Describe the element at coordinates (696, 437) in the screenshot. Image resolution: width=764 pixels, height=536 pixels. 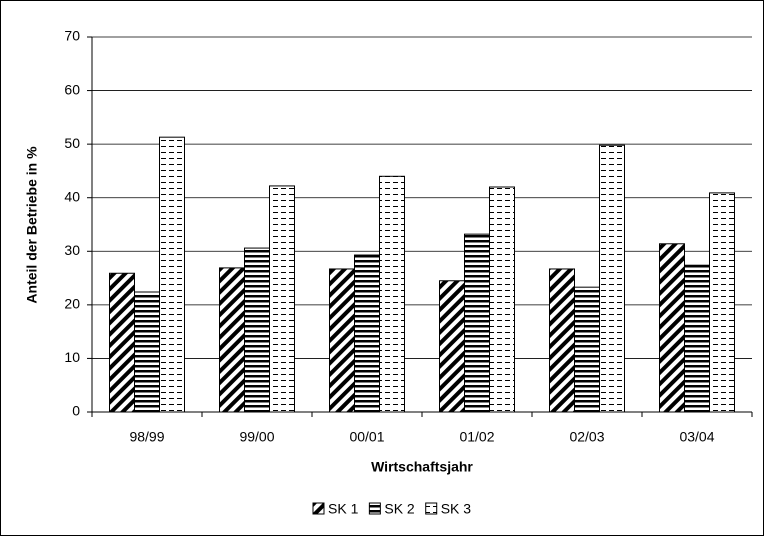
I see `x-tick-label: 03/04` at that location.